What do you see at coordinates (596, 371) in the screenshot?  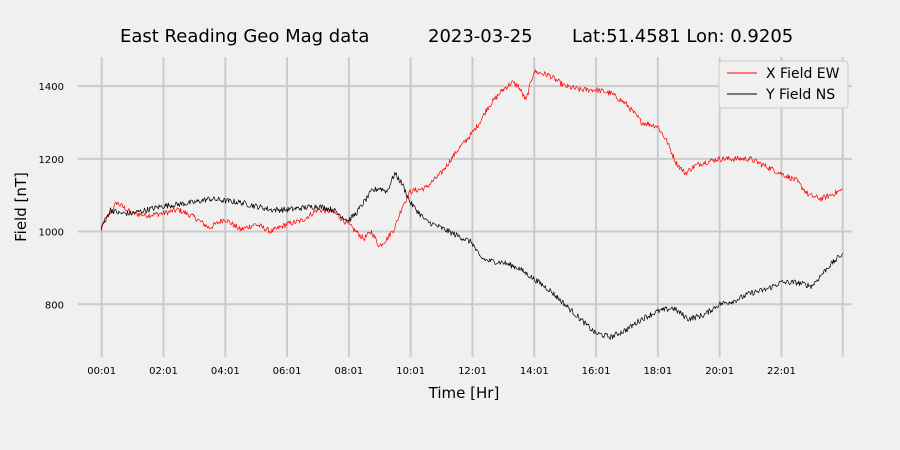 I see `x-tick-label: 16:01` at bounding box center [596, 371].